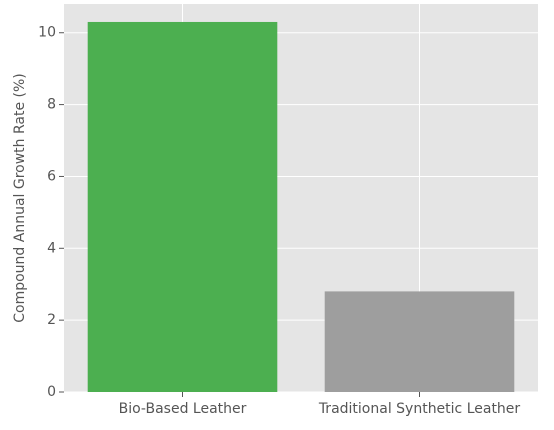 This screenshot has width=554, height=430. What do you see at coordinates (51, 392) in the screenshot?
I see `y-tick-label: 0` at bounding box center [51, 392].